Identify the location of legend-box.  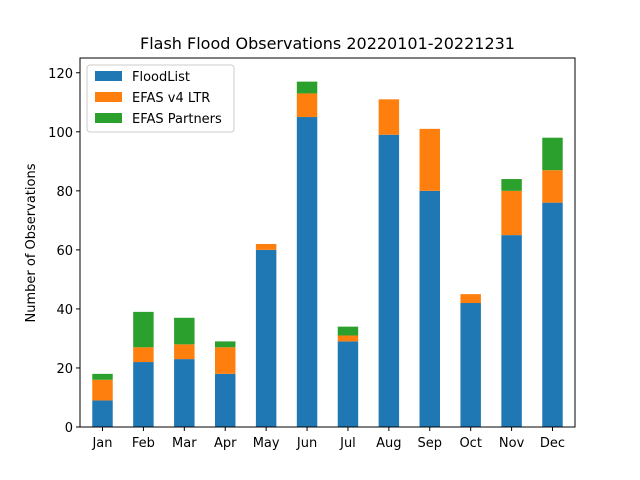
(160, 98).